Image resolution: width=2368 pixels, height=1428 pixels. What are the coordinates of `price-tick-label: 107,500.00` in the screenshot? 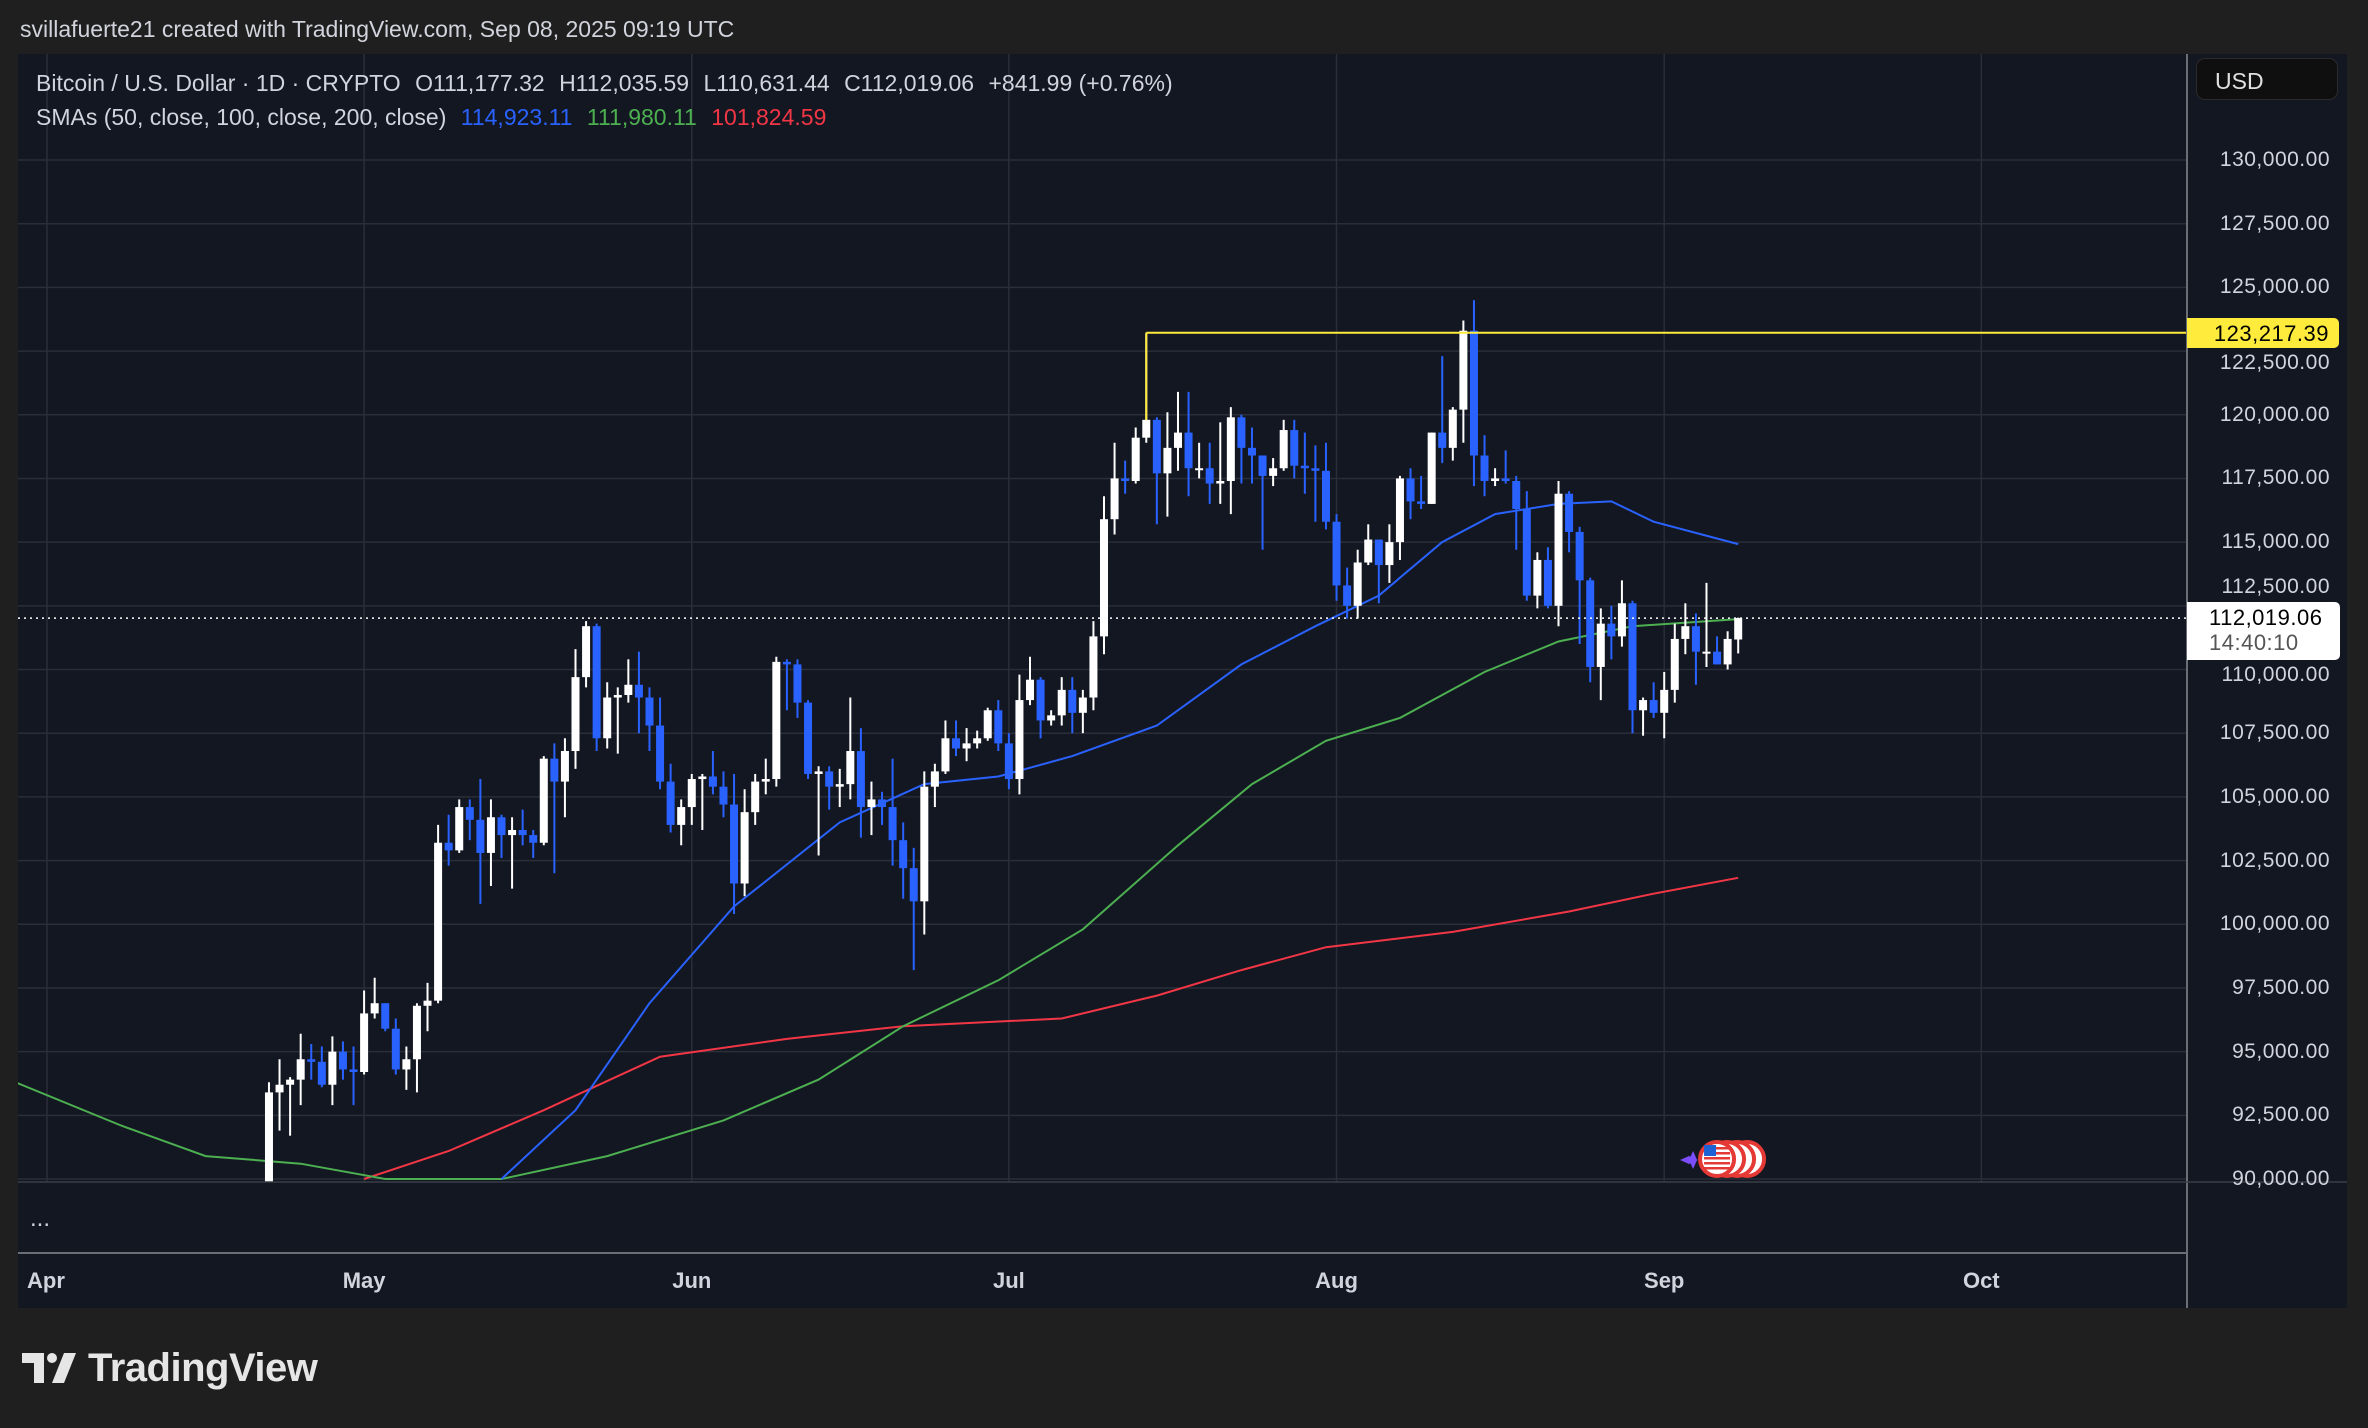 It's located at (2274, 733).